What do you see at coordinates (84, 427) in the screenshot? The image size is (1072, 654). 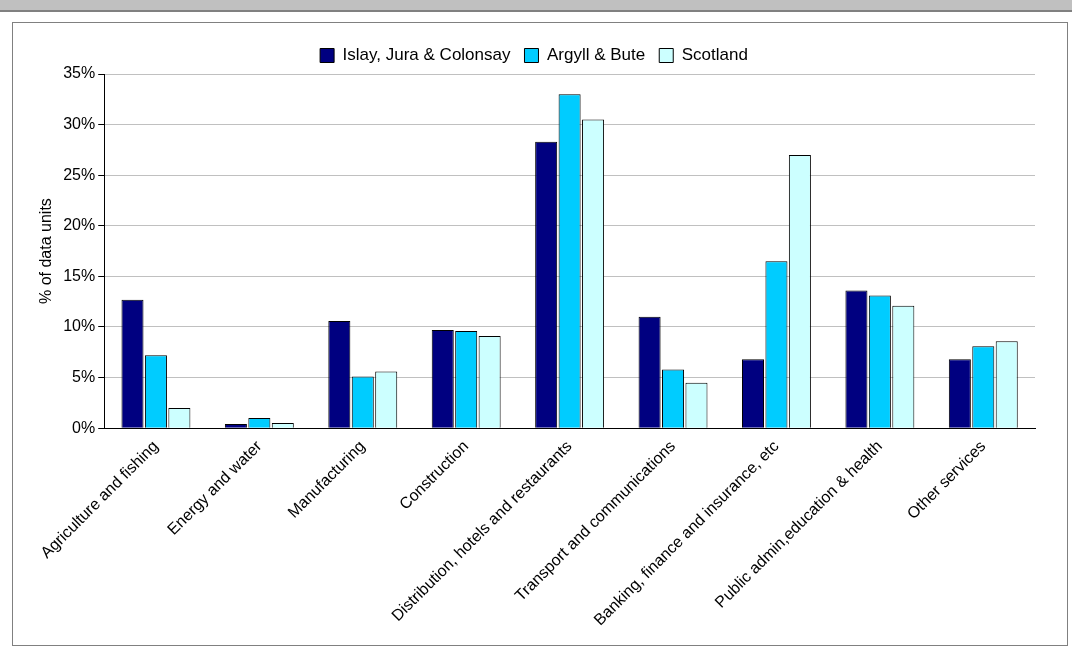 I see `y-tick-label: 0%` at bounding box center [84, 427].